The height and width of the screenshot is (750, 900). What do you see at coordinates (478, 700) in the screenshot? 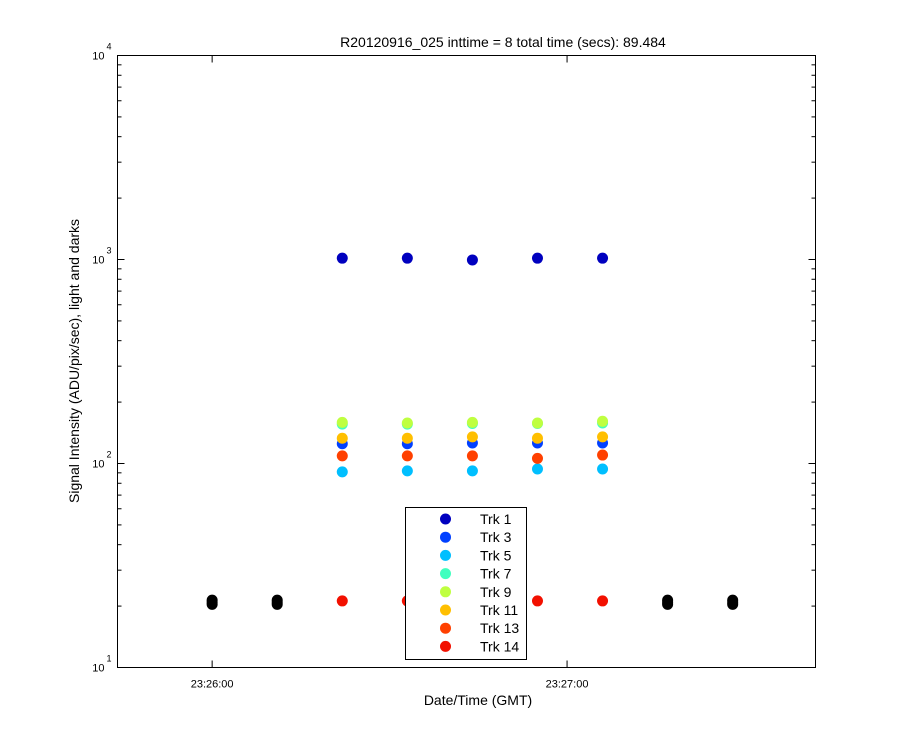
I see `x-axis-label: Date/Time (GMT)` at bounding box center [478, 700].